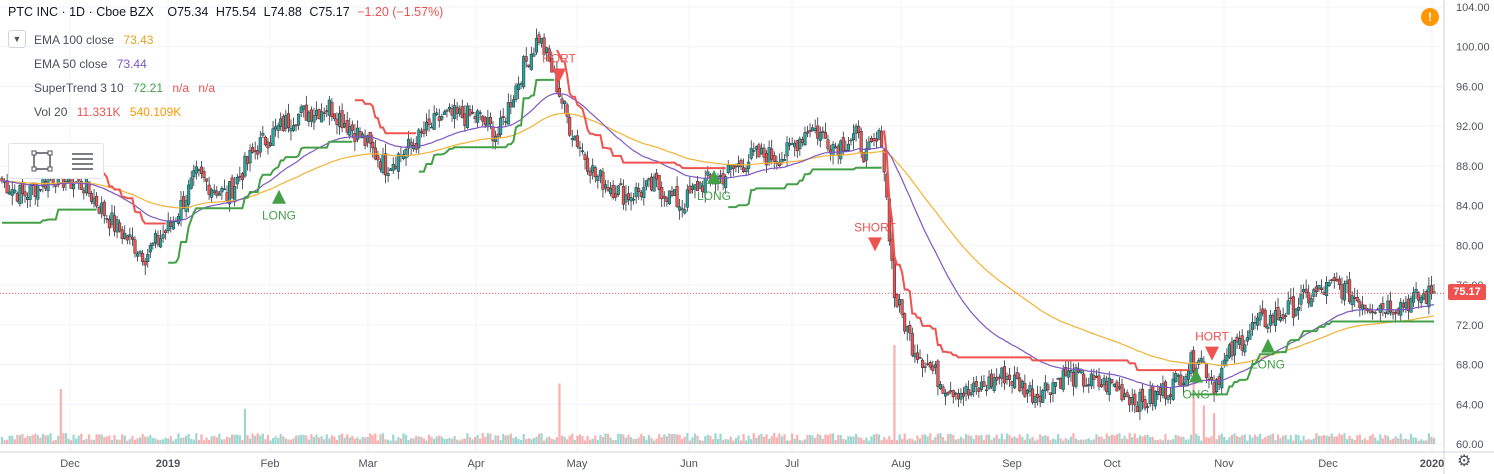  Describe the element at coordinates (110, 112) in the screenshot. I see `indicator-volume: Vol 20 11.331K 540.109K` at that location.